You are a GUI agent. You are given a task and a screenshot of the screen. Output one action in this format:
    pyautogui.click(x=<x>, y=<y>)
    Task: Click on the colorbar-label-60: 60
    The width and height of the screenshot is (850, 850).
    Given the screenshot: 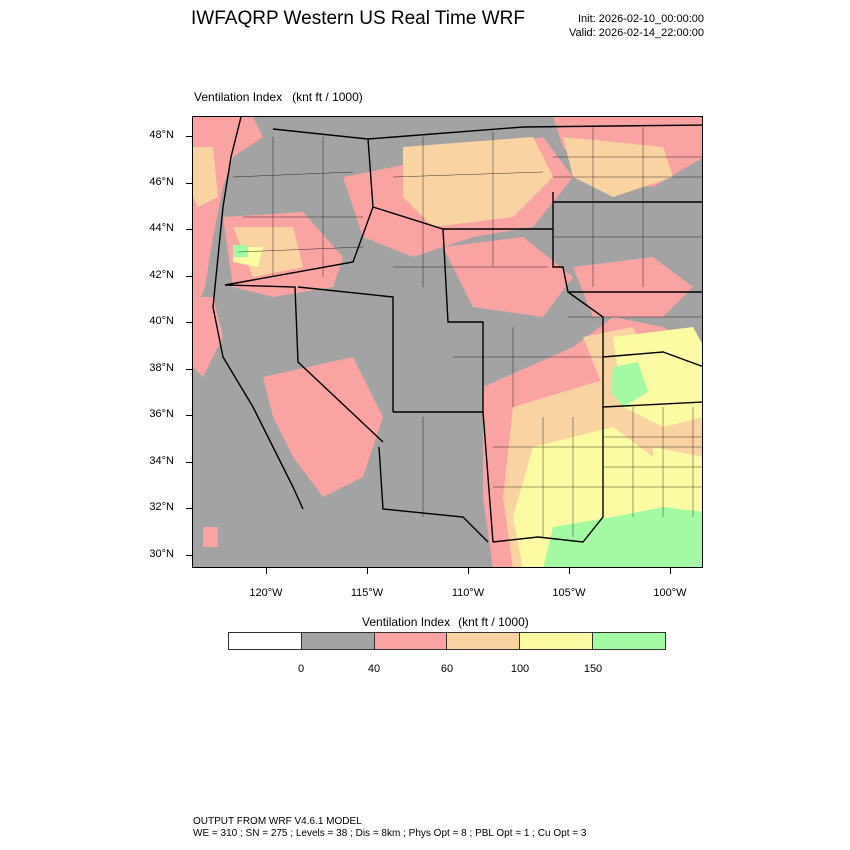 What is the action you would take?
    pyautogui.click(x=447, y=669)
    